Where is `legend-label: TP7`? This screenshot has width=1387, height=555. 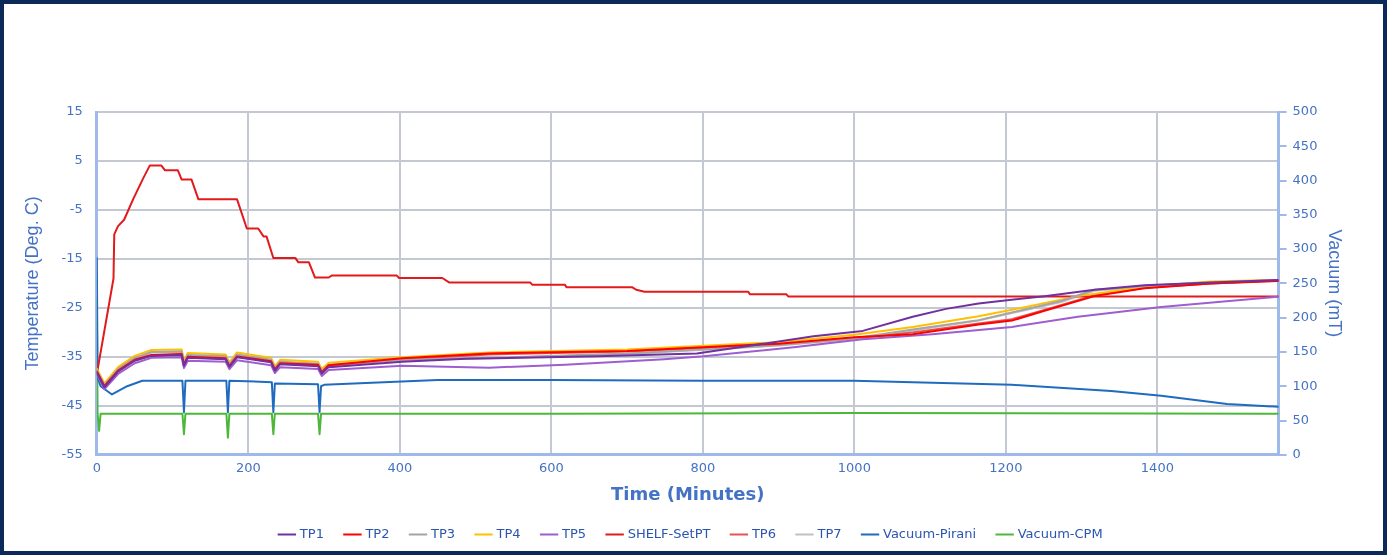
legend-label: TP7 is located at coordinates (829, 533).